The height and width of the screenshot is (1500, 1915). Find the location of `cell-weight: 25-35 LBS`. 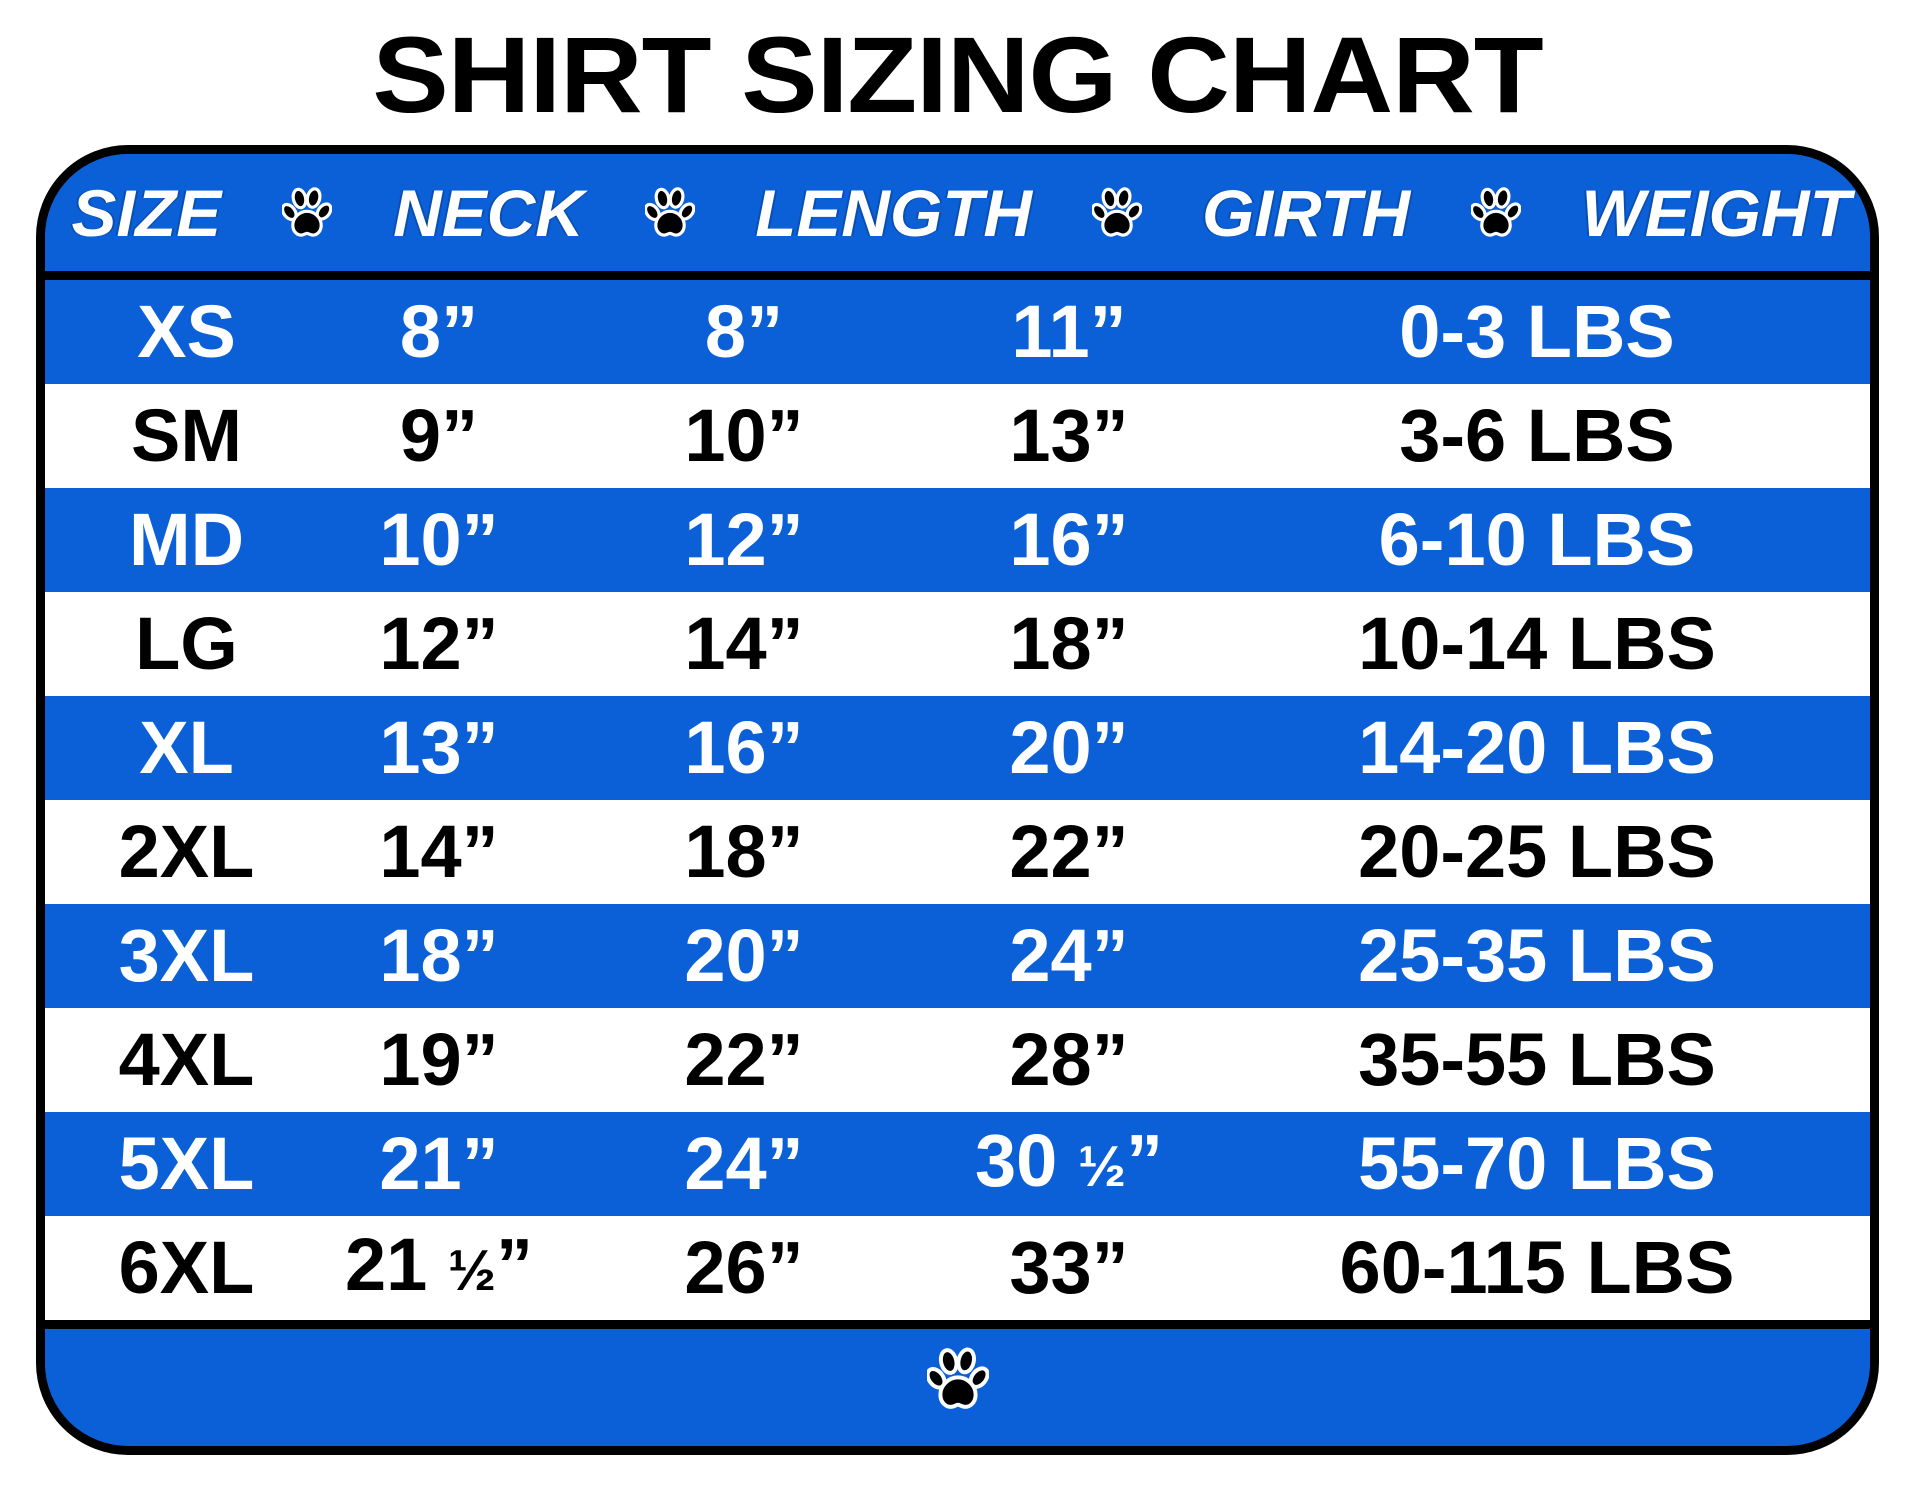

cell-weight: 25-35 LBS is located at coordinates (1537, 955).